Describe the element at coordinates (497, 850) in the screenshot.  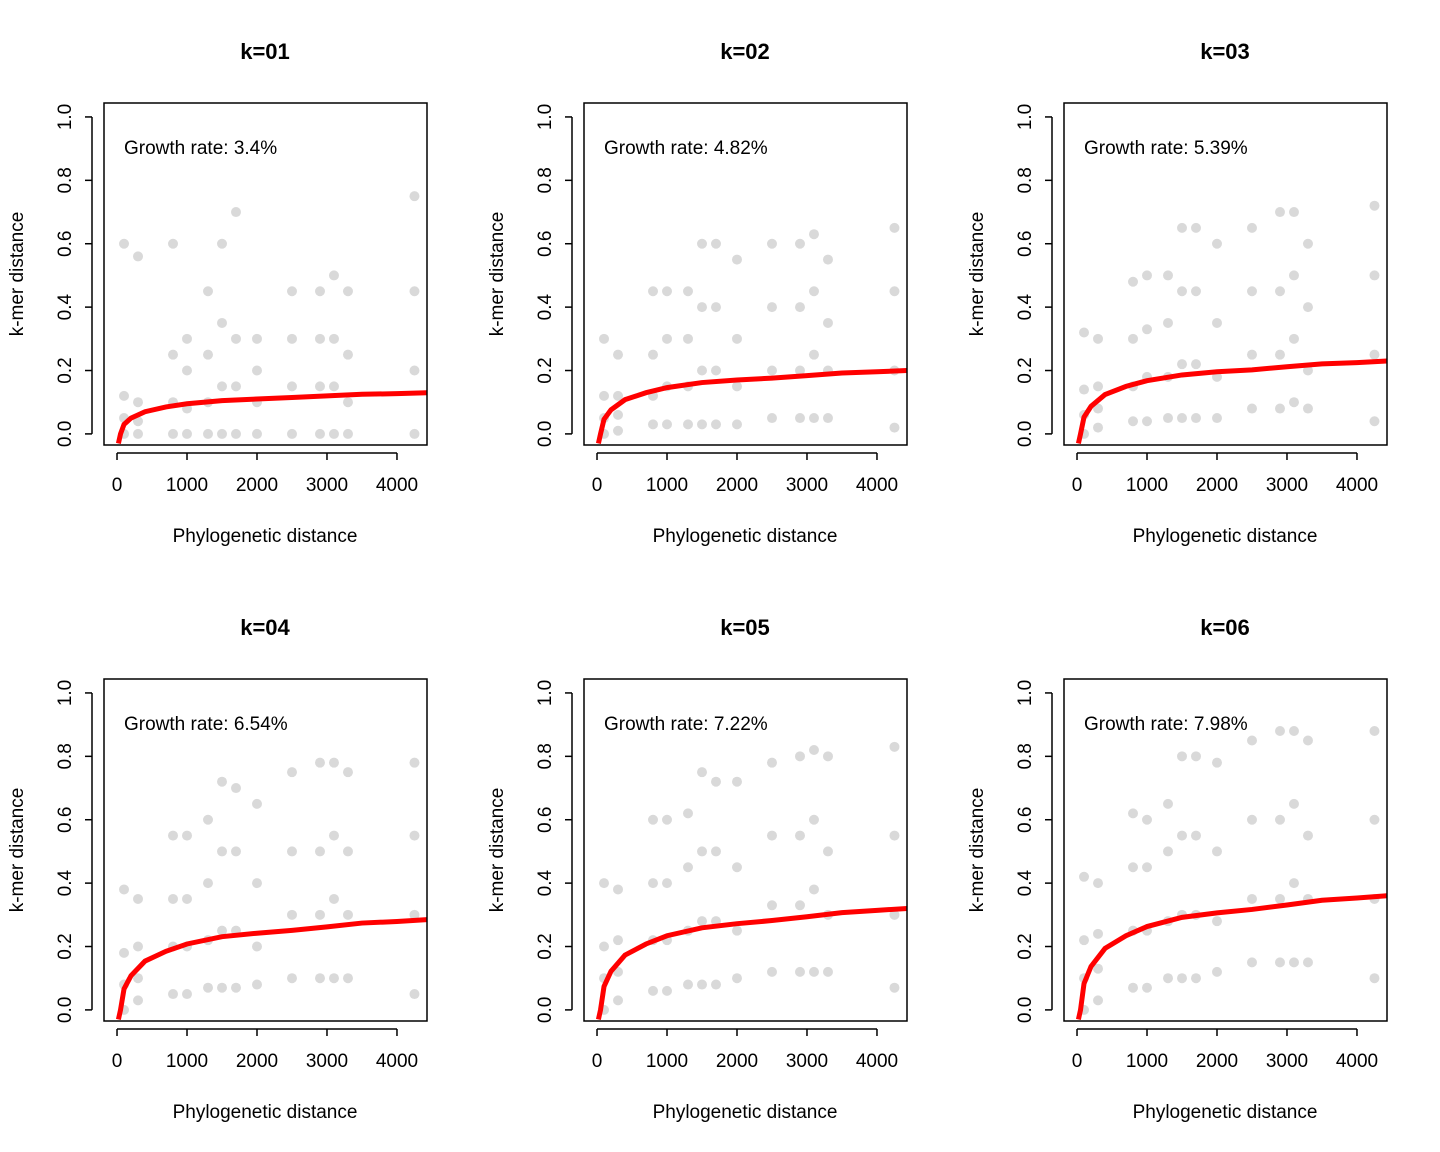
I see `y-axis-label: k-mer distance` at that location.